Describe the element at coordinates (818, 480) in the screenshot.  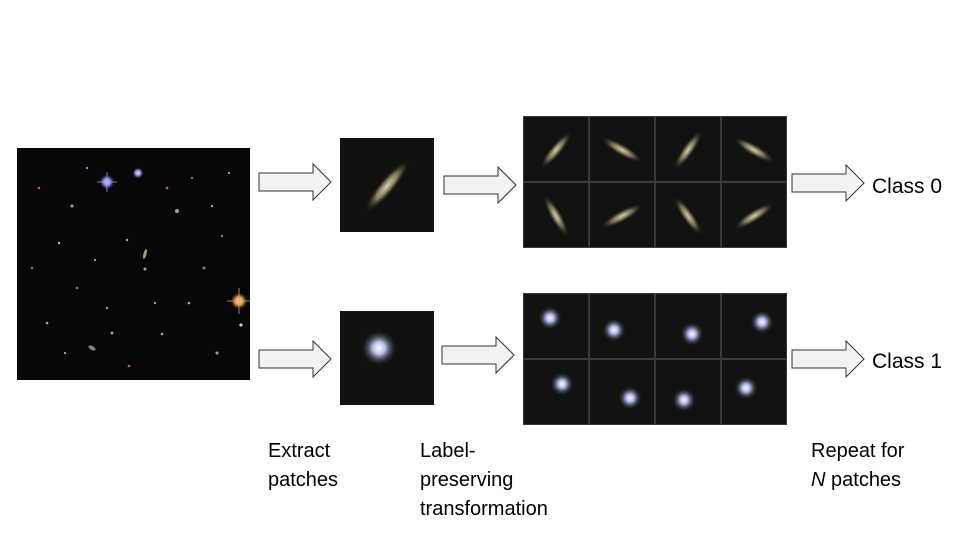
I see `n-variable: N` at that location.